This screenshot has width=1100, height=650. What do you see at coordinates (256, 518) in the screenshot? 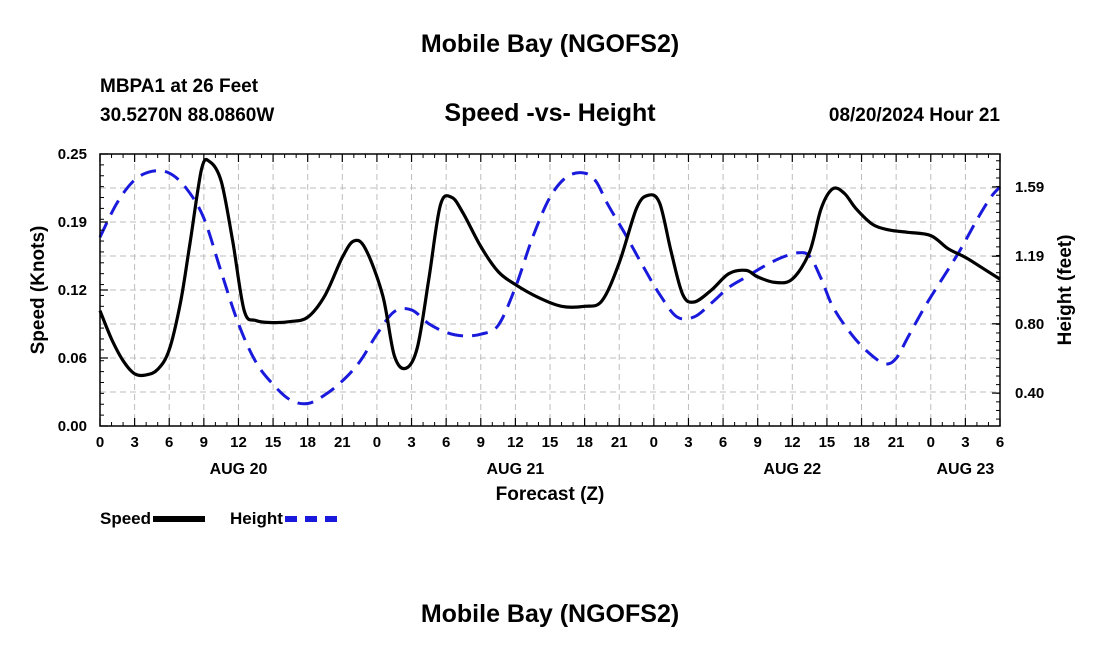
I see `legend-height-label: Height` at bounding box center [256, 518].